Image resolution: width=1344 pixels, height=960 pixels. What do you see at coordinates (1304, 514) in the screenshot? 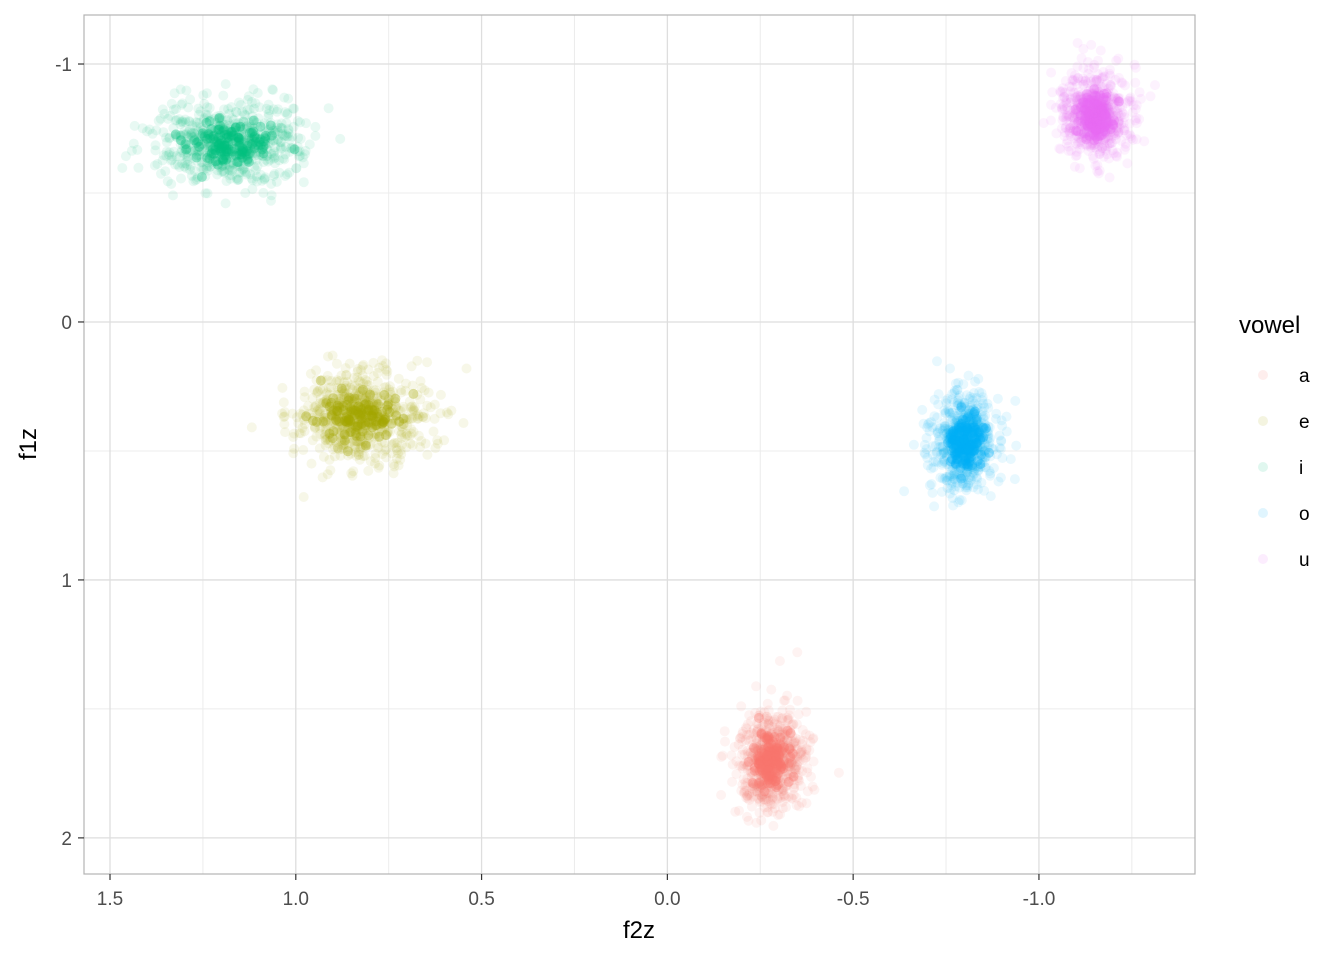
I see `legend-label-o: o` at bounding box center [1304, 514].